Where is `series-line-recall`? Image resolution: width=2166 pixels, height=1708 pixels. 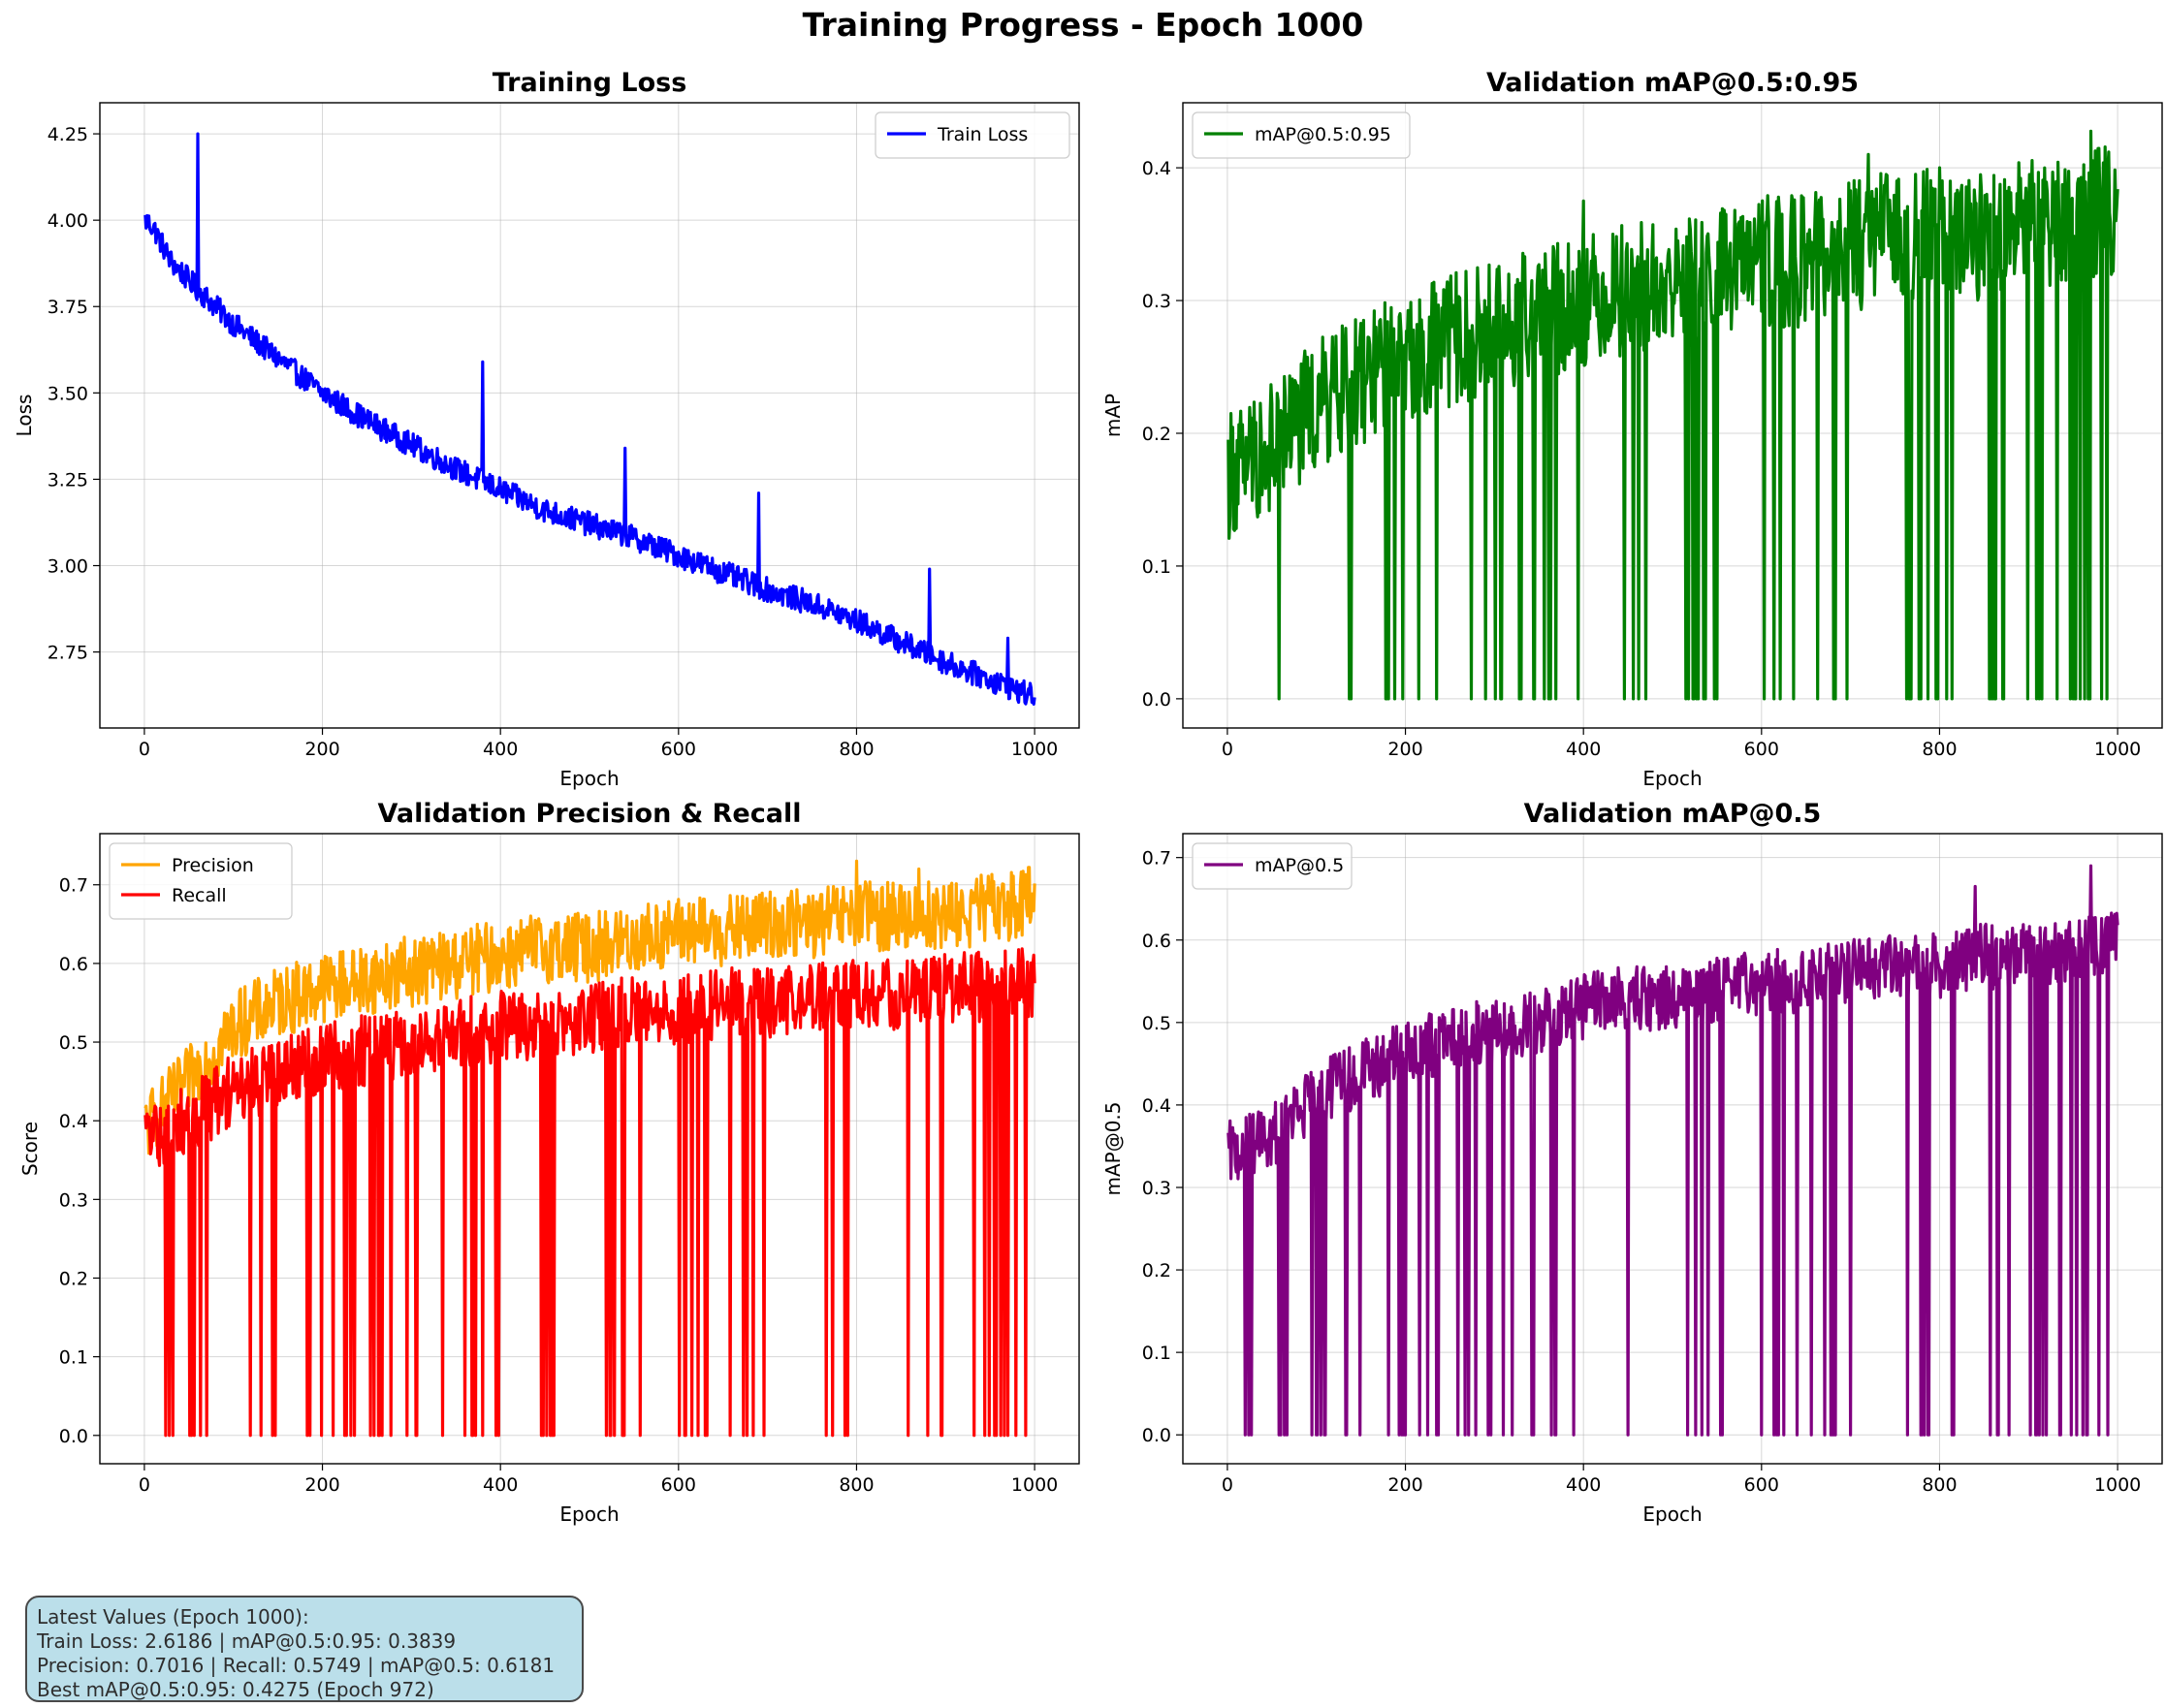
series-line-recall is located at coordinates (589, 1192).